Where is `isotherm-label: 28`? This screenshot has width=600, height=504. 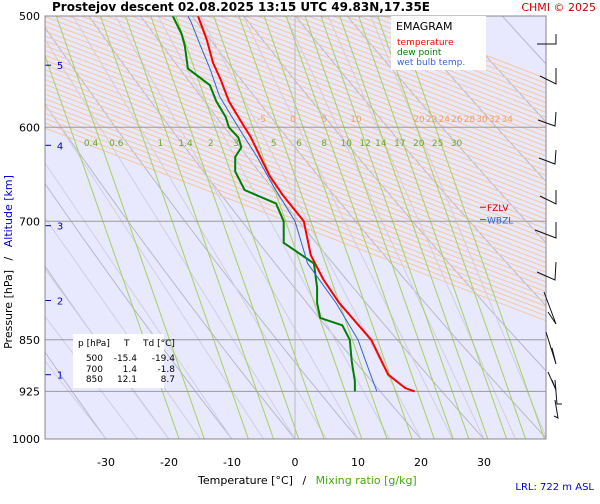 isotherm-label: 28 is located at coordinates (470, 120).